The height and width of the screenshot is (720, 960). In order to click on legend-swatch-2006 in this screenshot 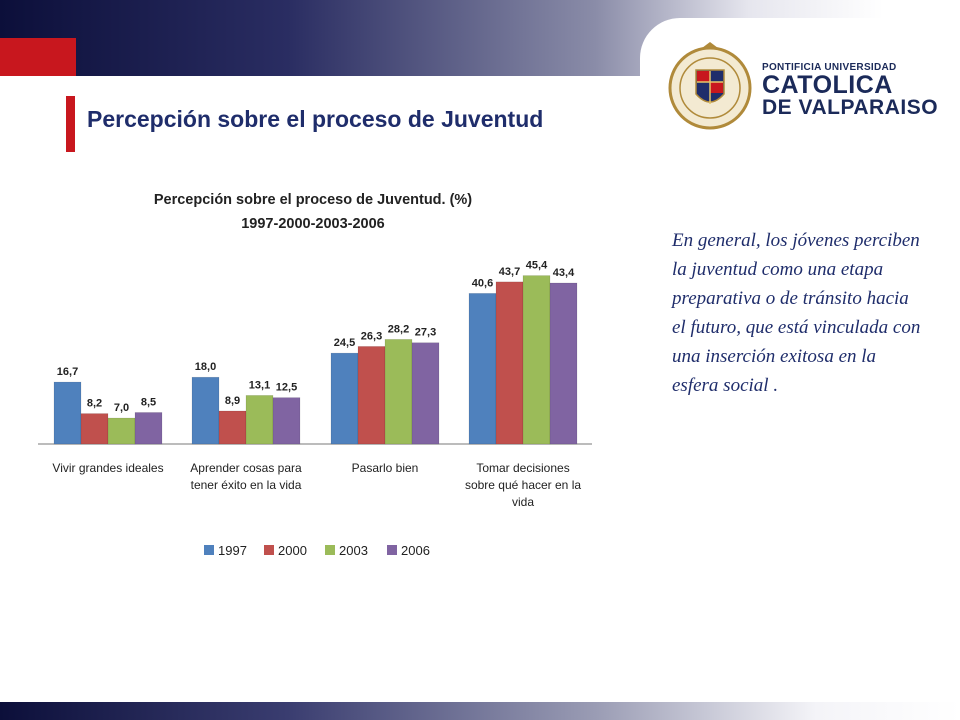, I will do `click(392, 550)`.